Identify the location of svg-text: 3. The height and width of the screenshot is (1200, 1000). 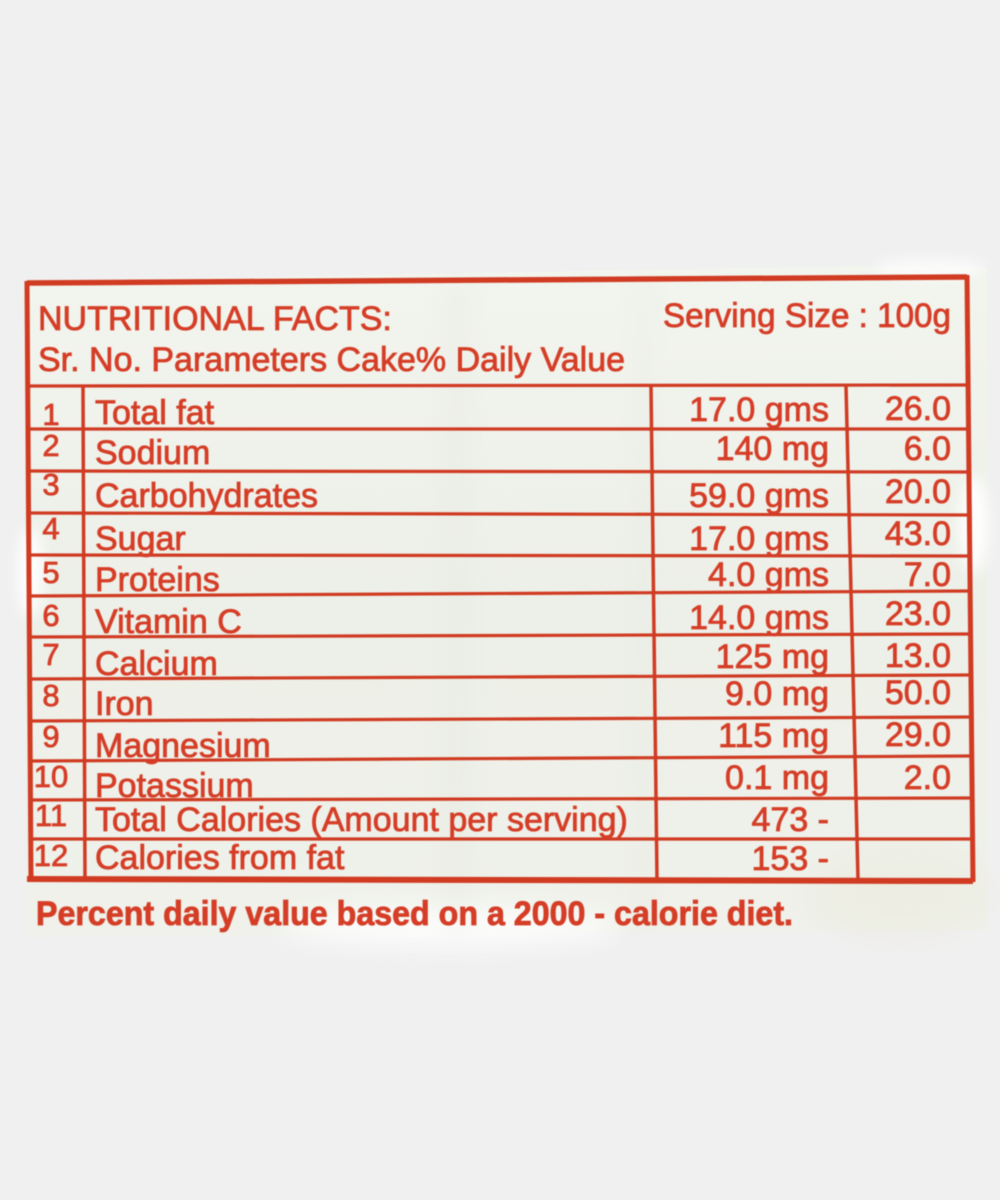
(50, 484).